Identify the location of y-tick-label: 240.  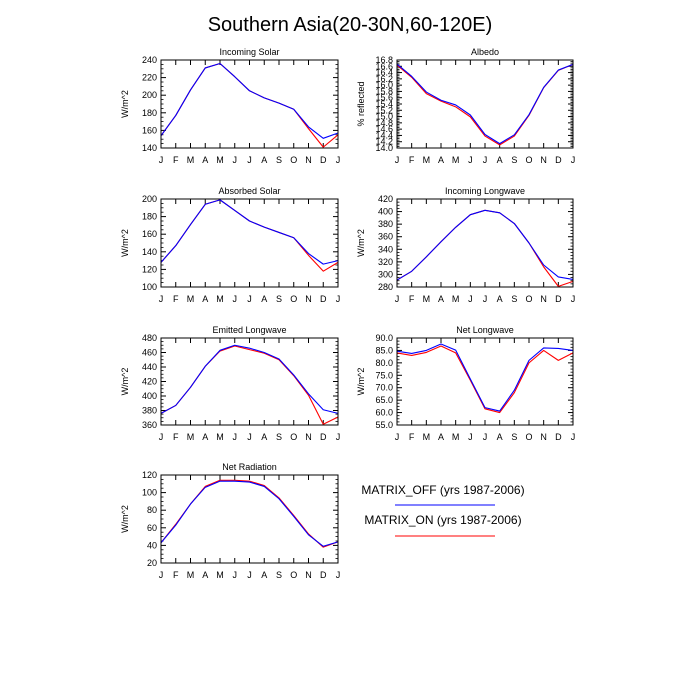
(149, 60).